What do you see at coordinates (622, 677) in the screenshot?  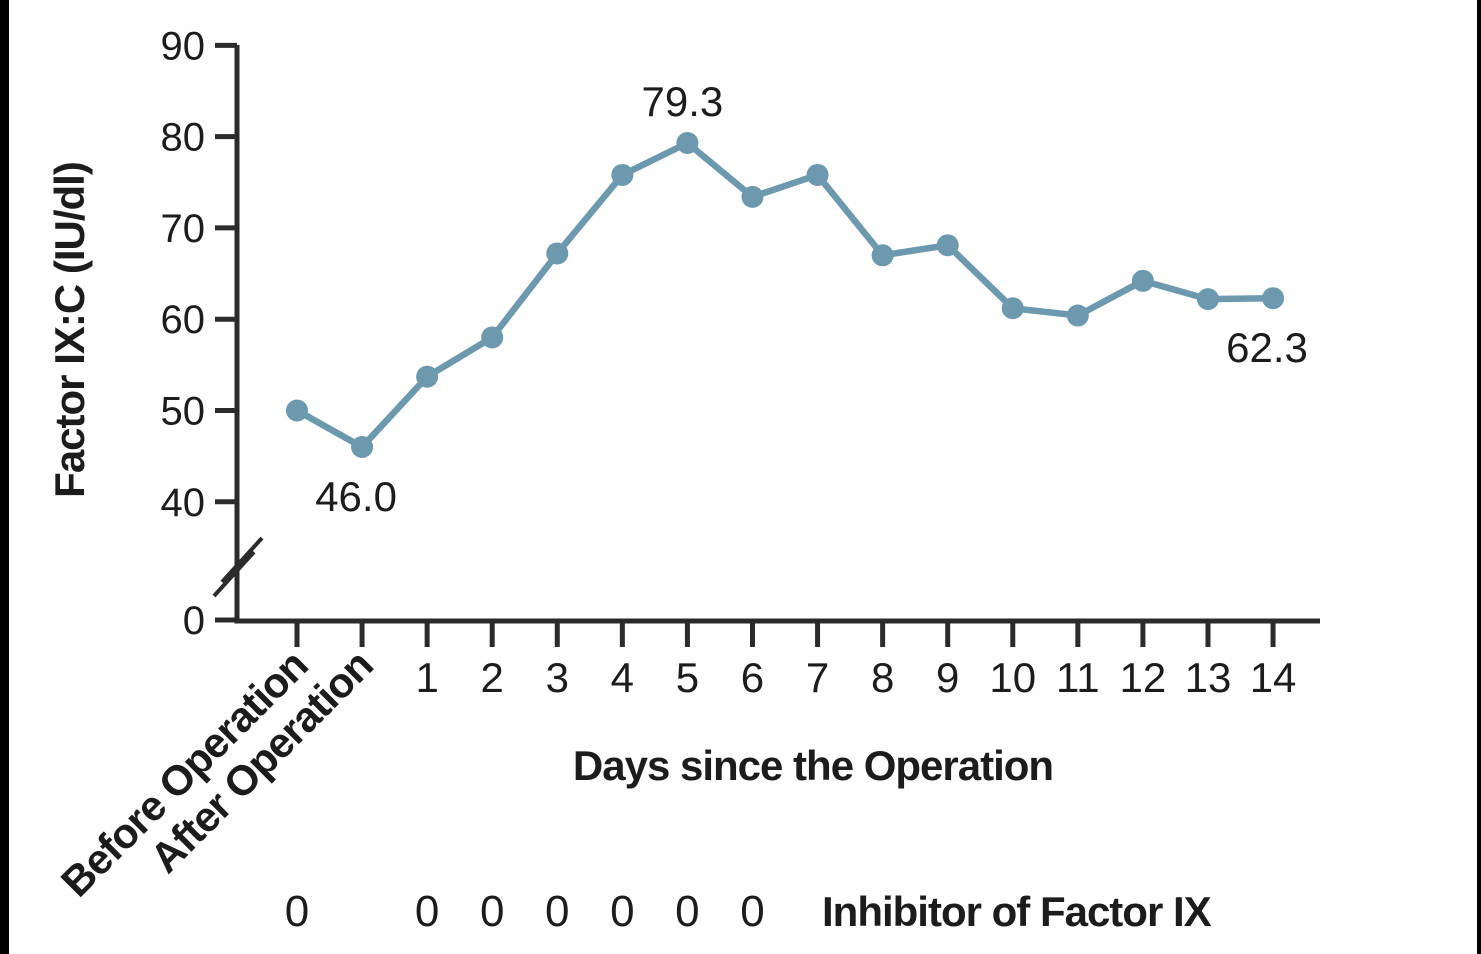 I see `x-tick-label: 4` at bounding box center [622, 677].